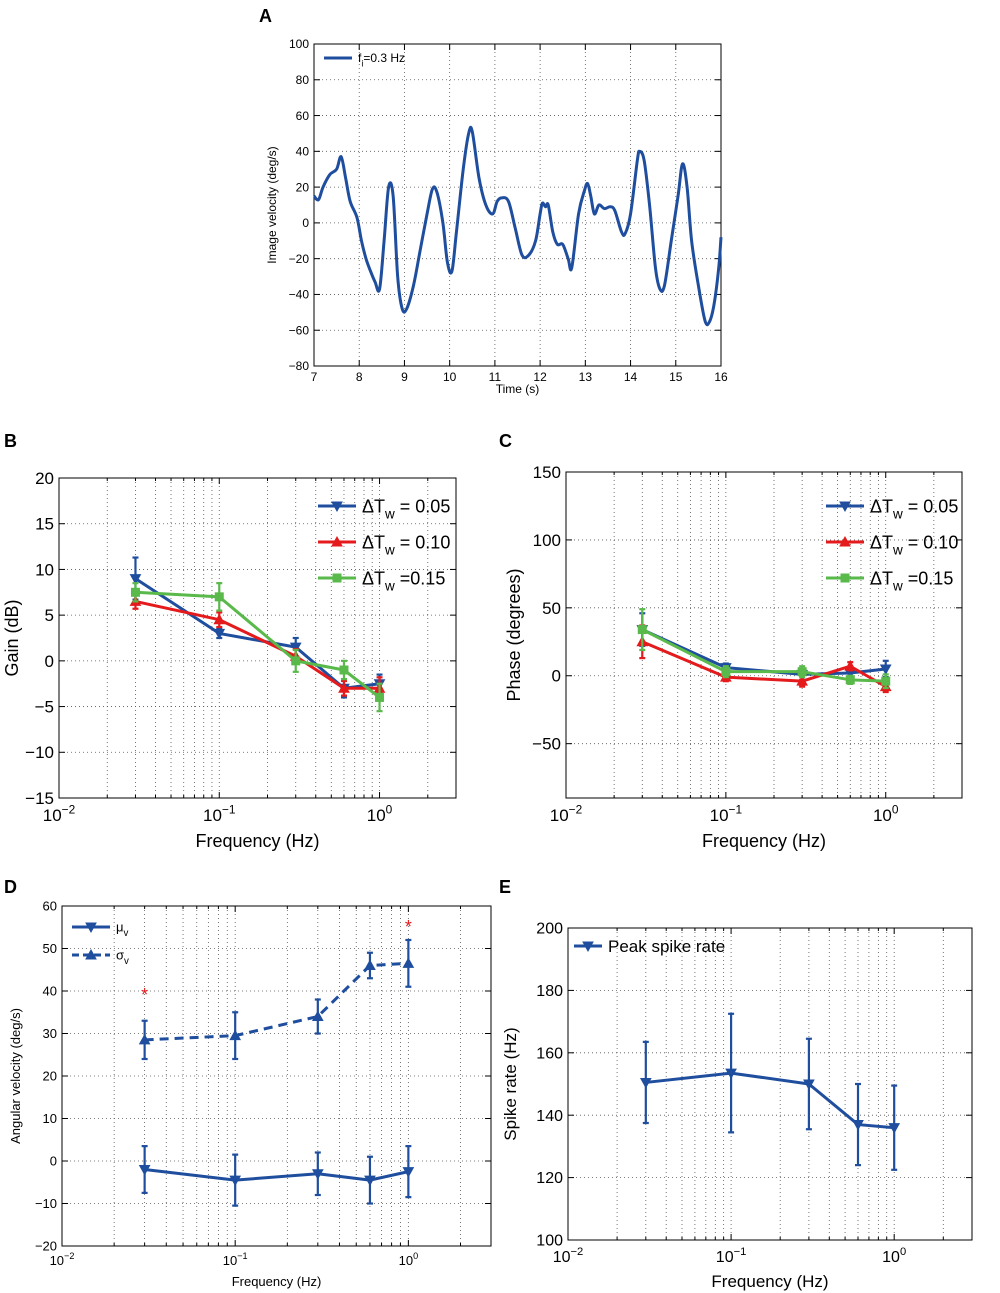 Image resolution: width=1000 pixels, height=1293 pixels. I want to click on panel-c-x-tick-label: 10⁻², so click(566, 813).